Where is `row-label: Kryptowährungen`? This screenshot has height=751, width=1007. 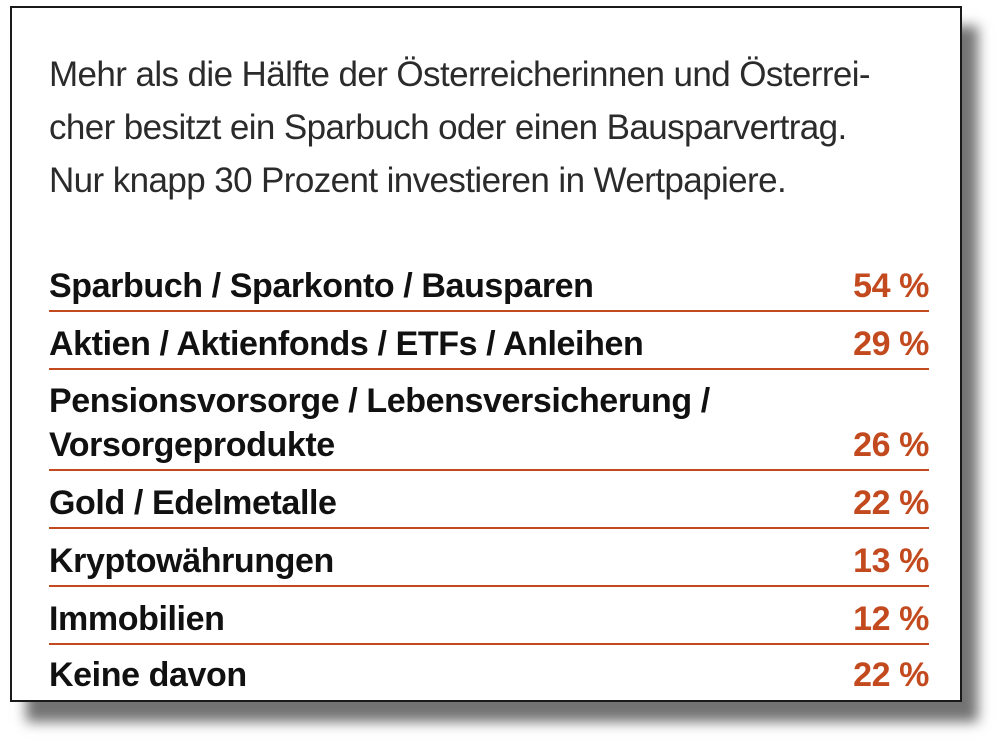 row-label: Kryptowährungen is located at coordinates (191, 561).